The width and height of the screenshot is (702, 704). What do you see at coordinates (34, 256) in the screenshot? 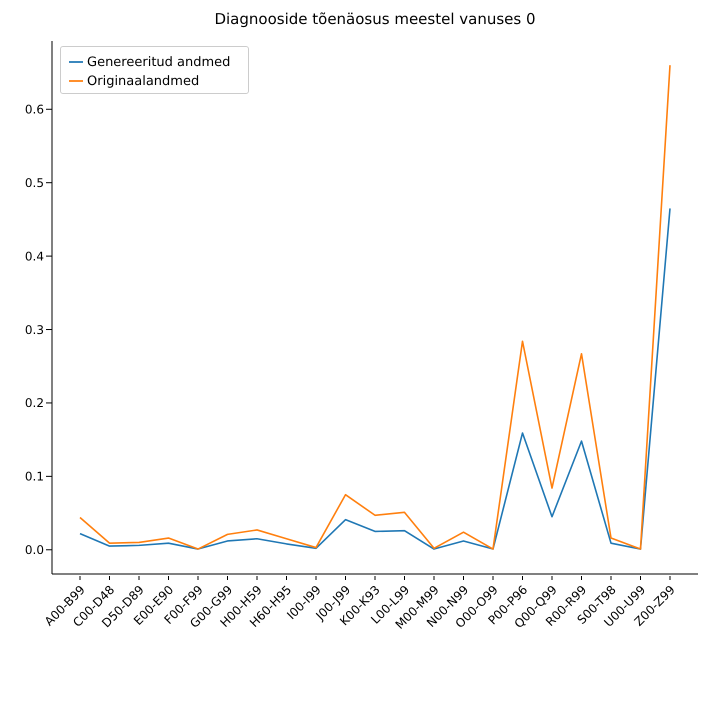
I see `y-tick-label: 0.4` at bounding box center [34, 256].